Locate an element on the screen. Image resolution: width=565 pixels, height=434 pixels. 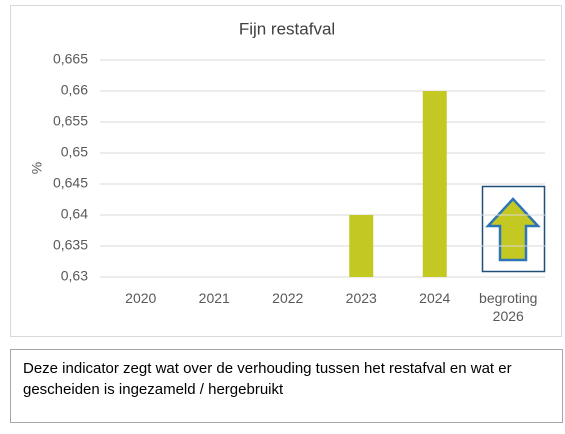
y-tick-label: 0,665 is located at coordinates (70, 59).